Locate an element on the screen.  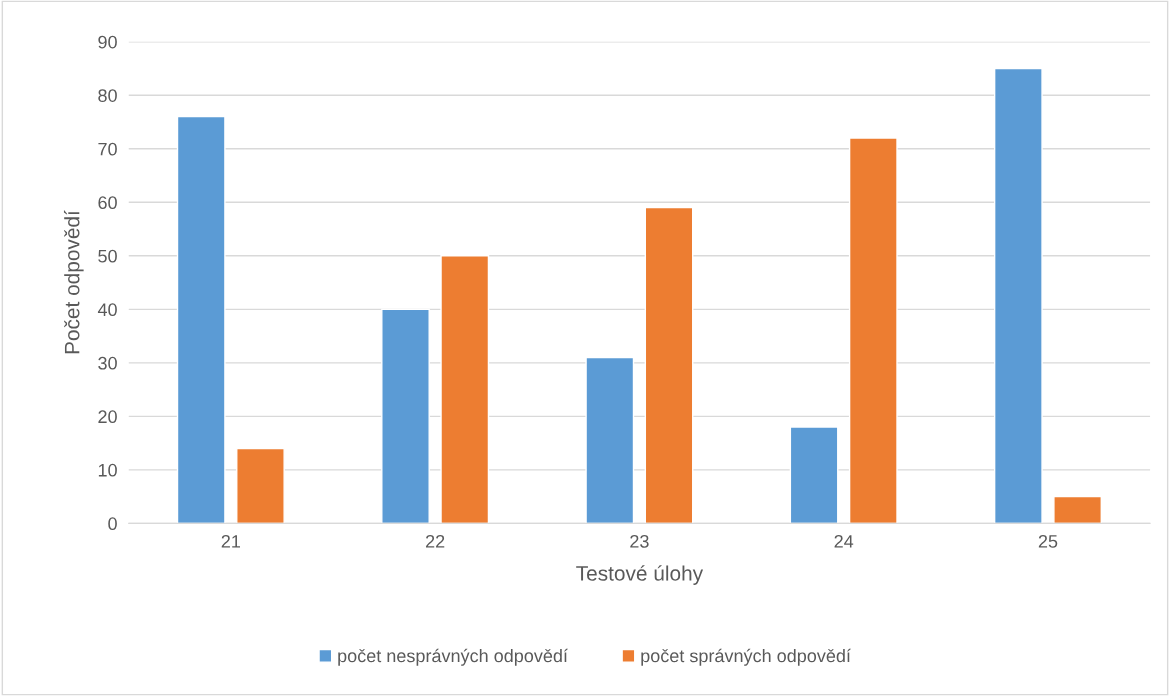
legend-label: počet nesprávných odpovědí is located at coordinates (453, 657).